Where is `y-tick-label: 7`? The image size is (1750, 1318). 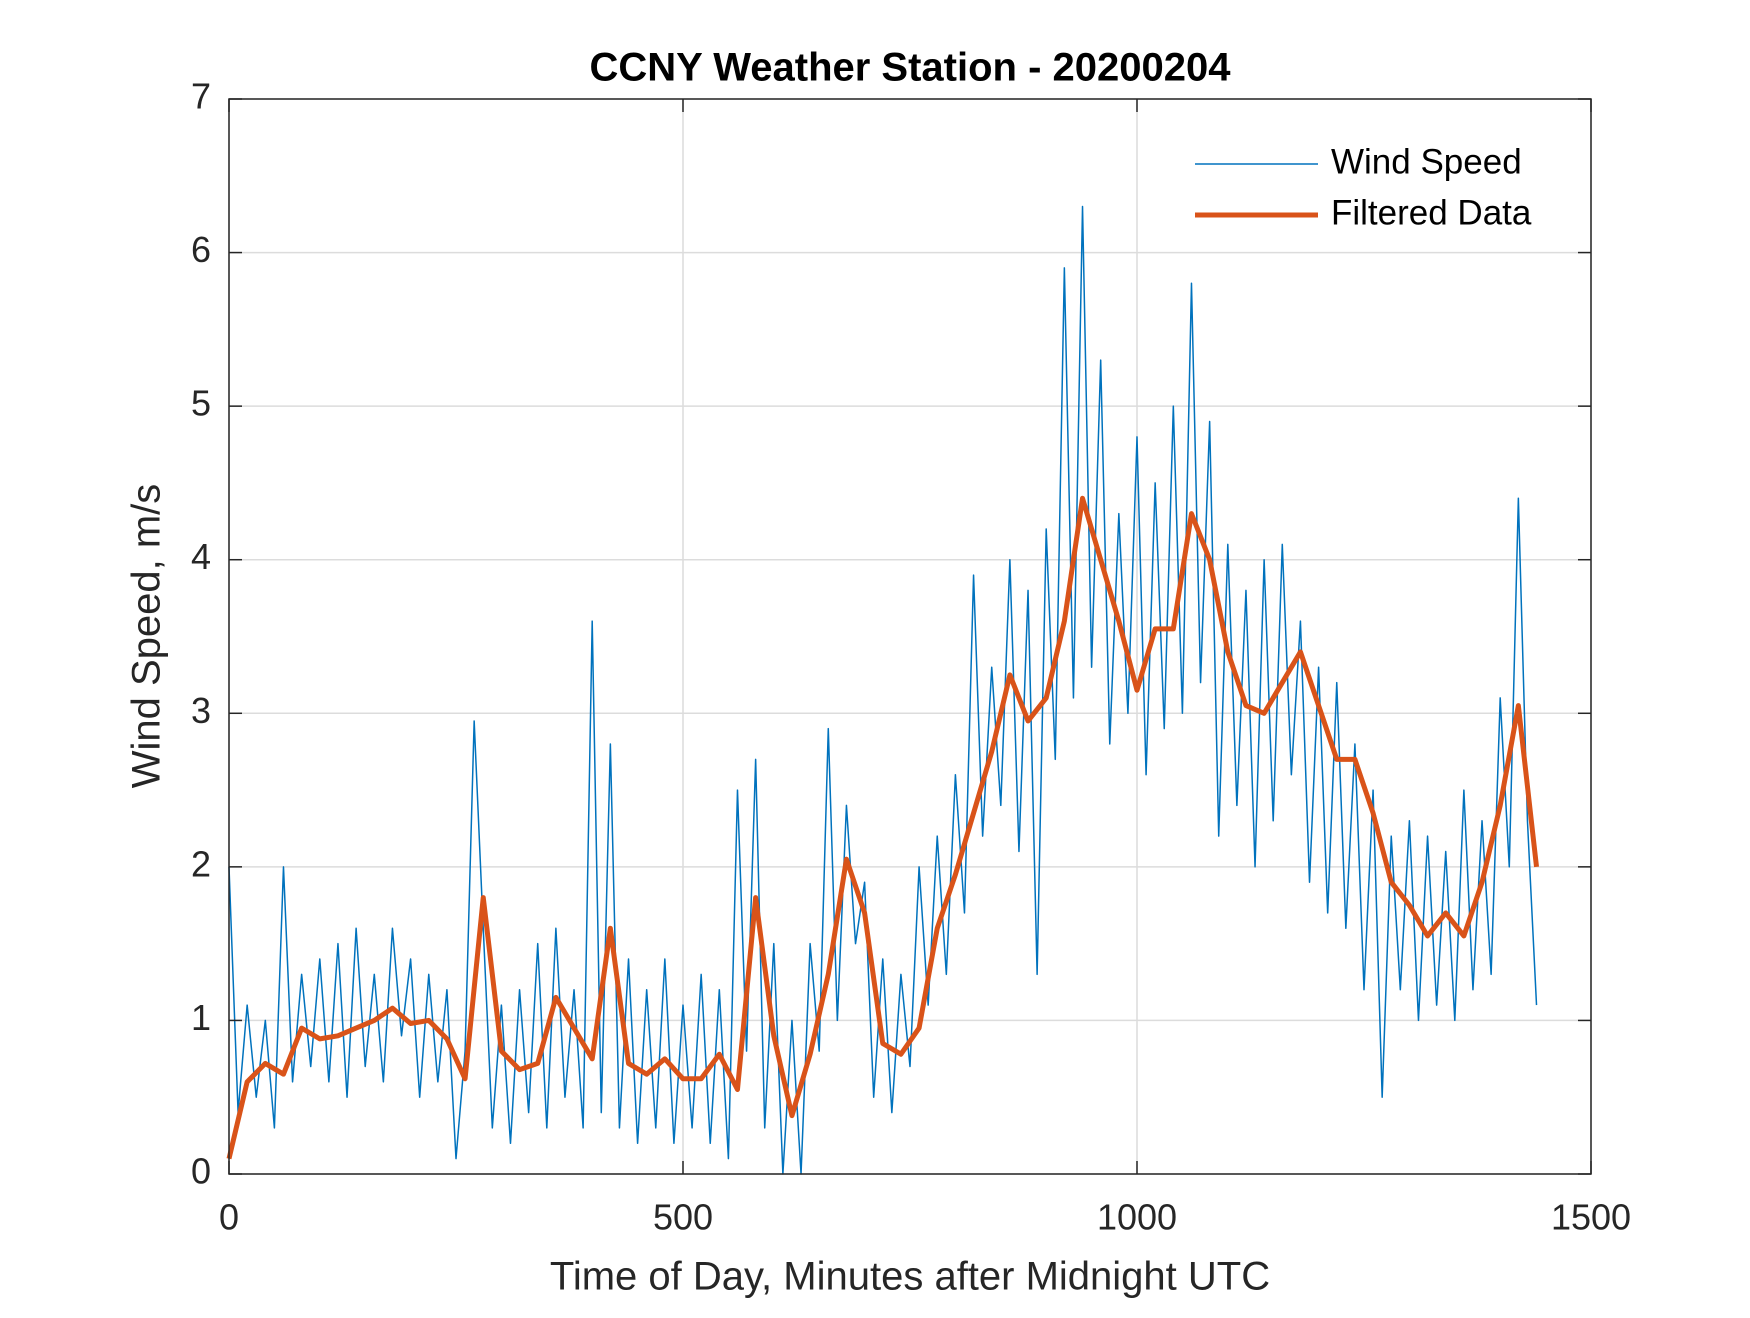
y-tick-label: 7 is located at coordinates (201, 96).